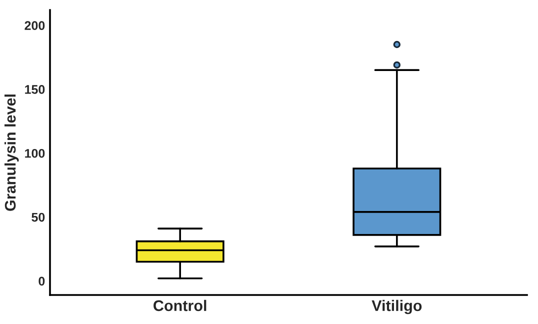 The height and width of the screenshot is (324, 538). Describe the element at coordinates (34, 25) in the screenshot. I see `y-tick-label: 200` at that location.